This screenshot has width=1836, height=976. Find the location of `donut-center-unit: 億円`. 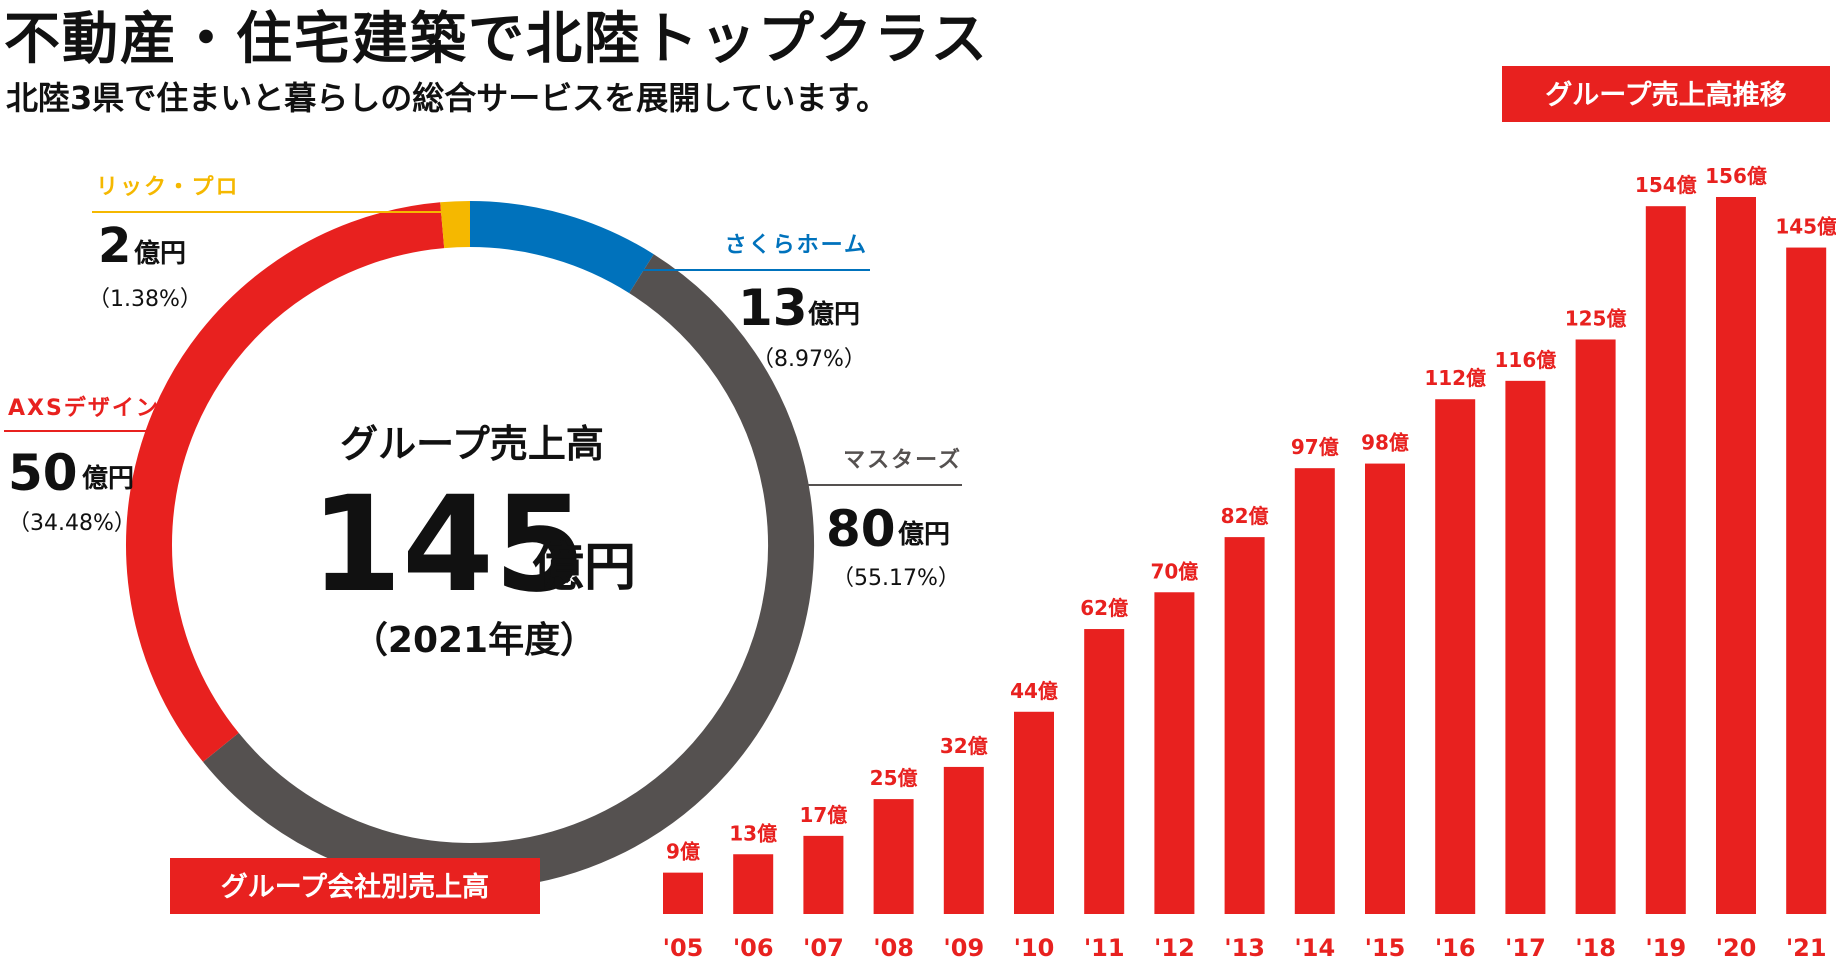

donut-center-unit: 億円 is located at coordinates (584, 568).